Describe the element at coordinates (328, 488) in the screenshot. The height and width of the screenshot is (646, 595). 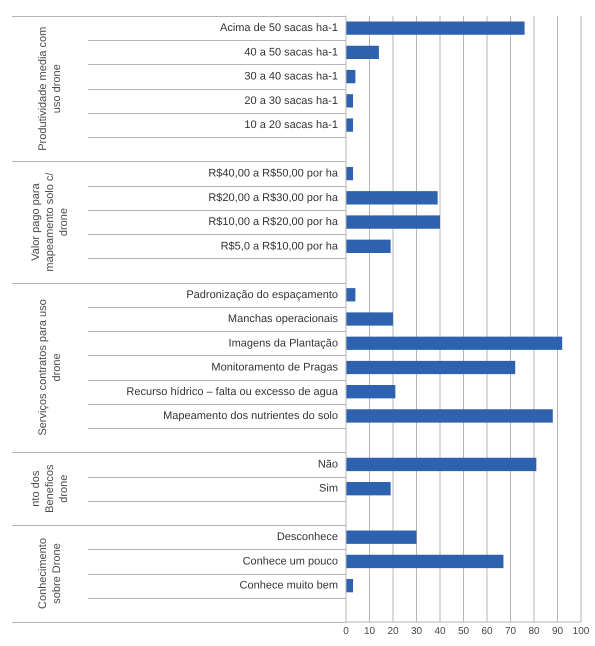
I see `y-tick-label: Sim` at that location.